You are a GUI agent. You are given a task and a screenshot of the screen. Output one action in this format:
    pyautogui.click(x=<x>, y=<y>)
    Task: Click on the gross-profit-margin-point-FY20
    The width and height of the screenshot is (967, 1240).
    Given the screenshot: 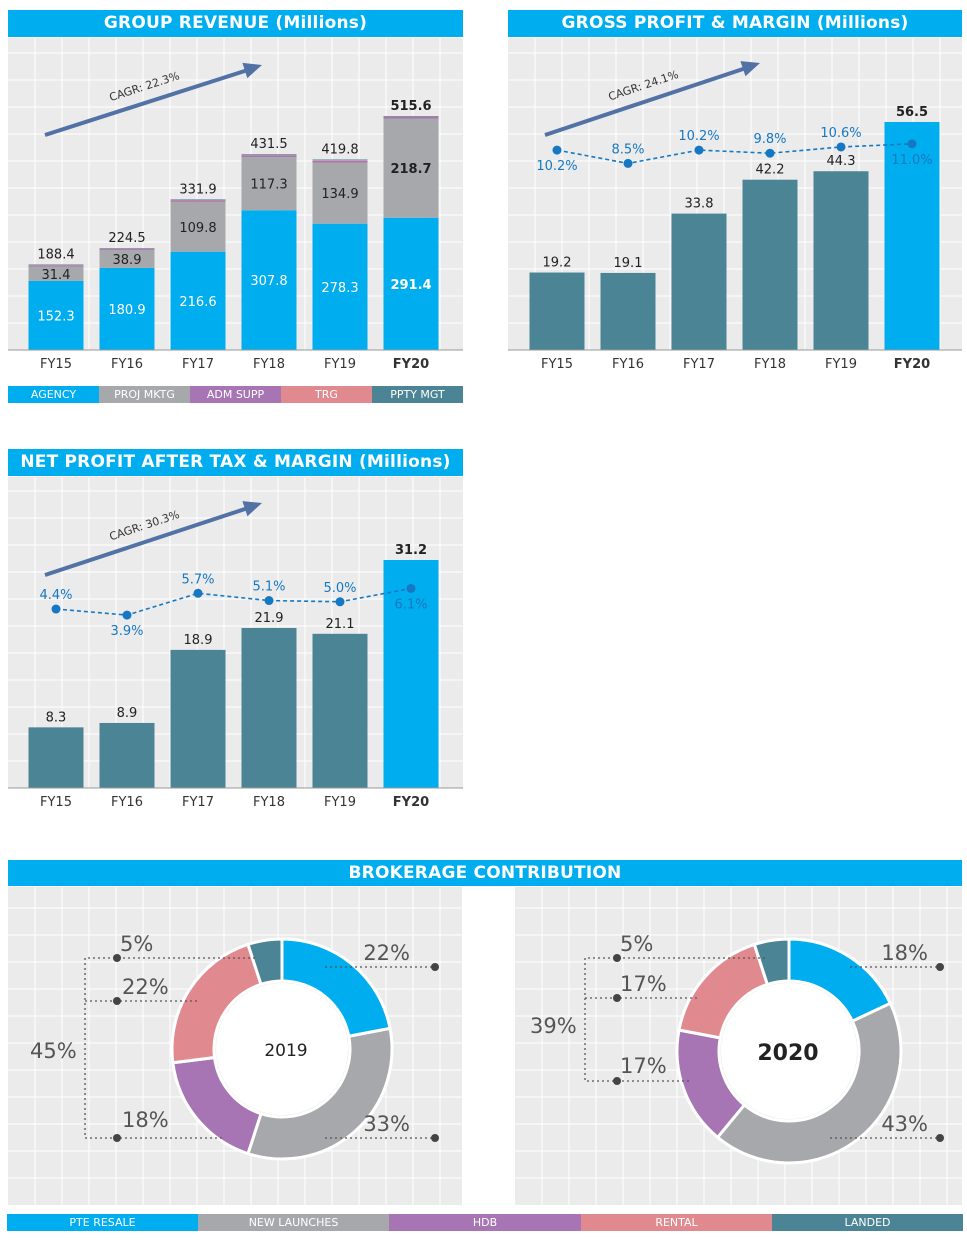 What is the action you would take?
    pyautogui.click(x=912, y=144)
    